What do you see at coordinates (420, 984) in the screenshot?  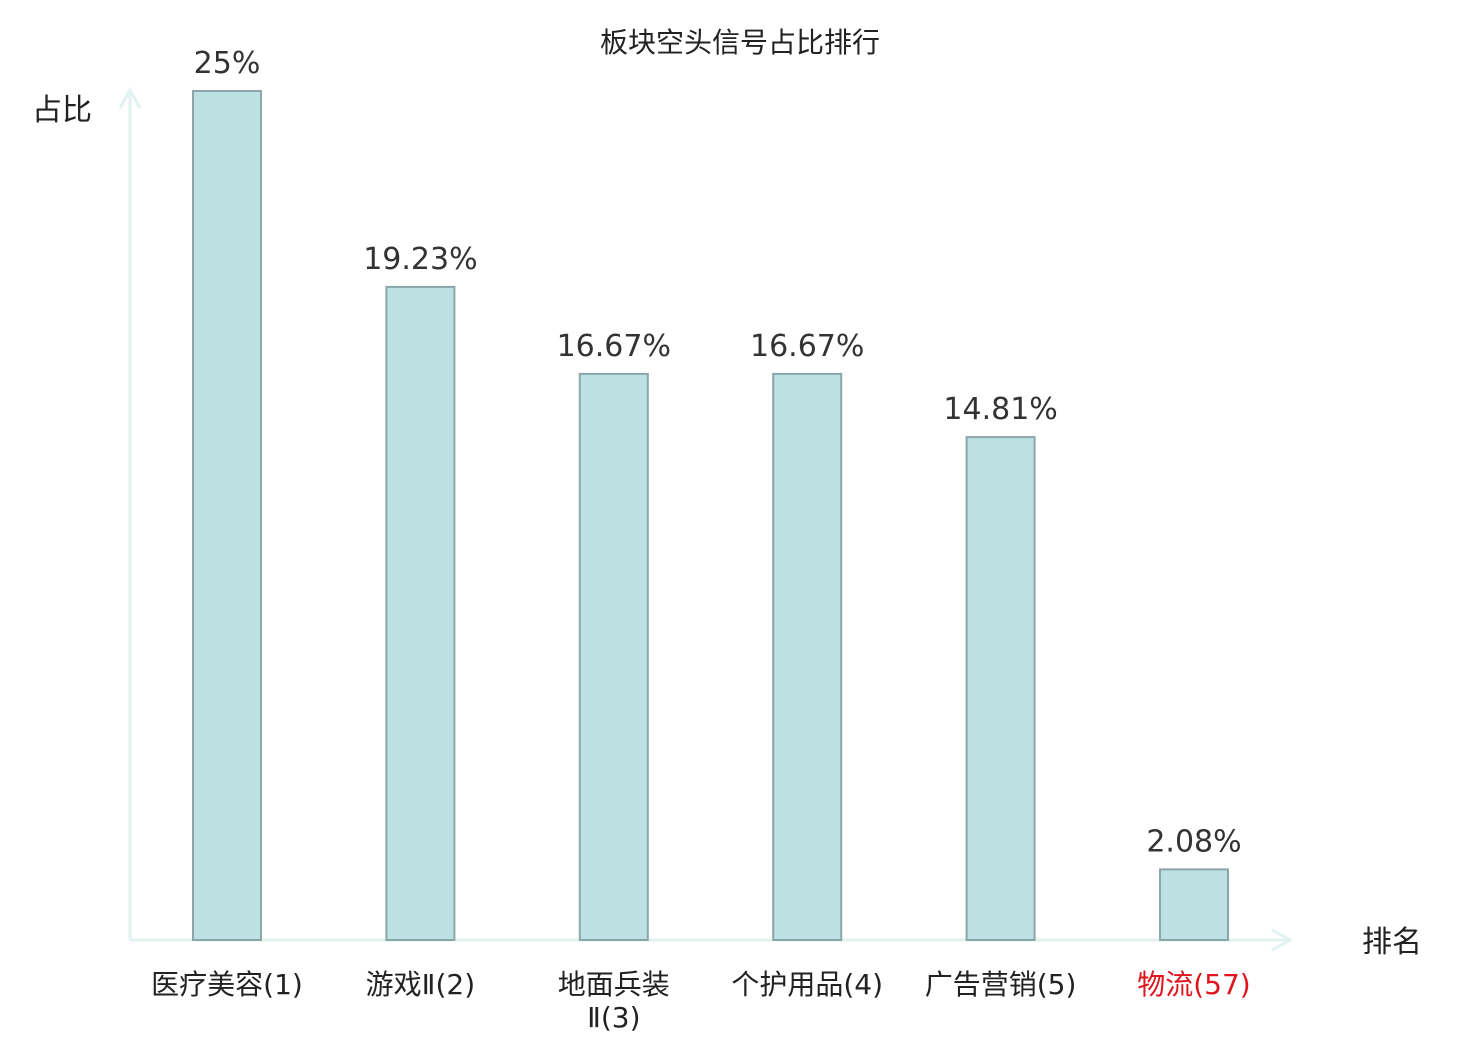 I see `category-tick-label: 游戏Ⅱ(2)` at bounding box center [420, 984].